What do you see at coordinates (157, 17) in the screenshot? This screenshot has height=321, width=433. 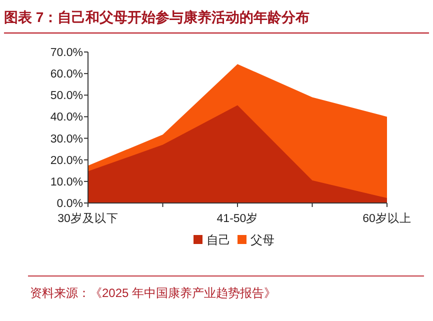 I see `chart-title: 图表 7：自己和父母开始参与康养活动的年龄分布` at bounding box center [157, 17].